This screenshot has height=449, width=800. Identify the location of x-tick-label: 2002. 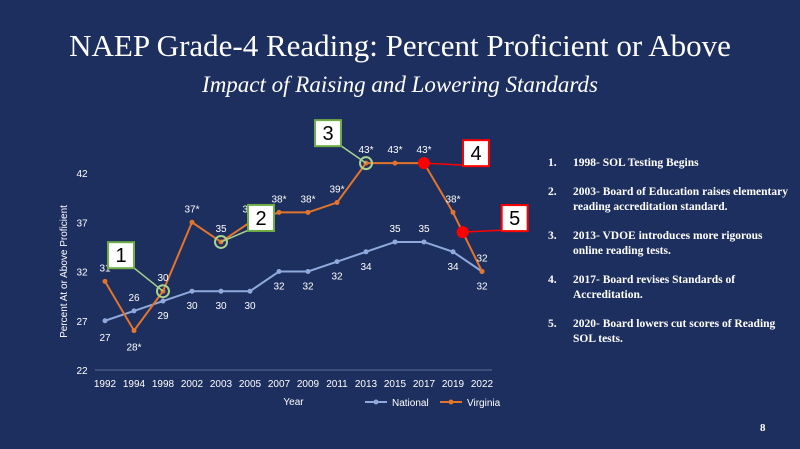
(192, 384).